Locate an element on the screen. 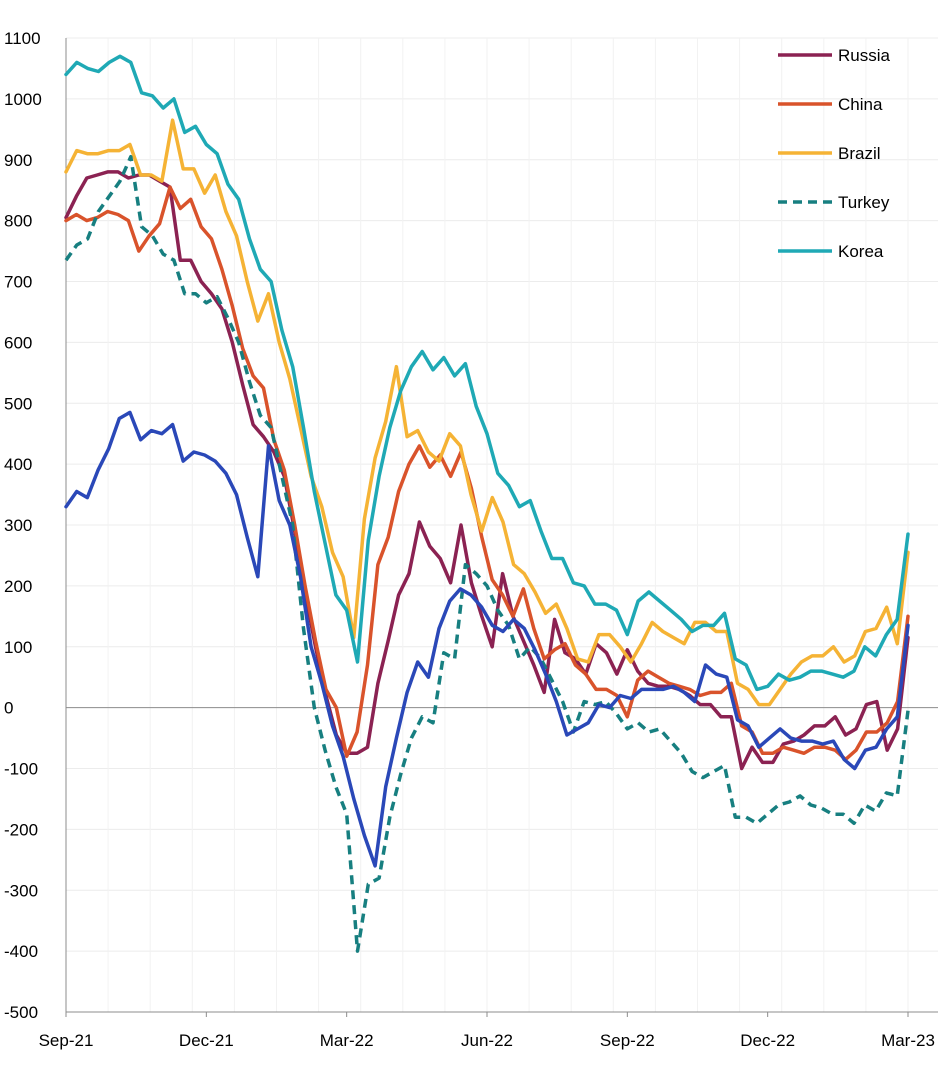 The width and height of the screenshot is (952, 1066). legend-label-turkey: Turkey is located at coordinates (864, 202).